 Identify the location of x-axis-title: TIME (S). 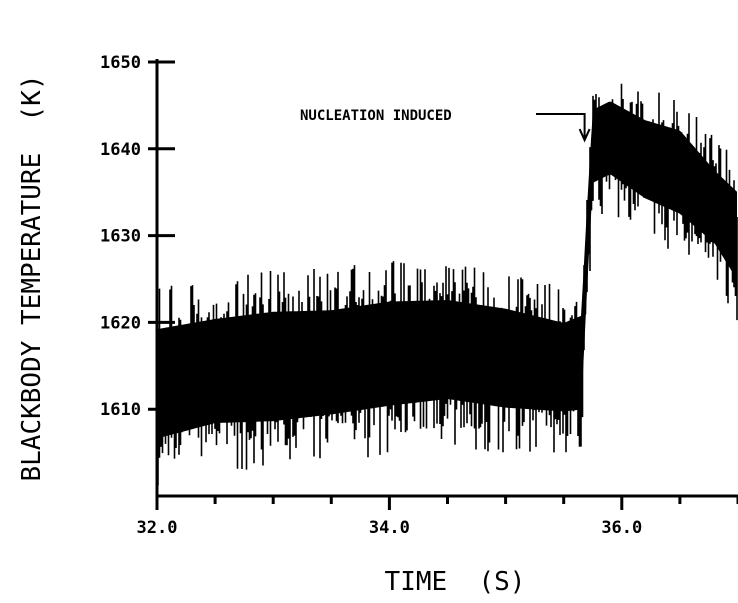
(455, 582).